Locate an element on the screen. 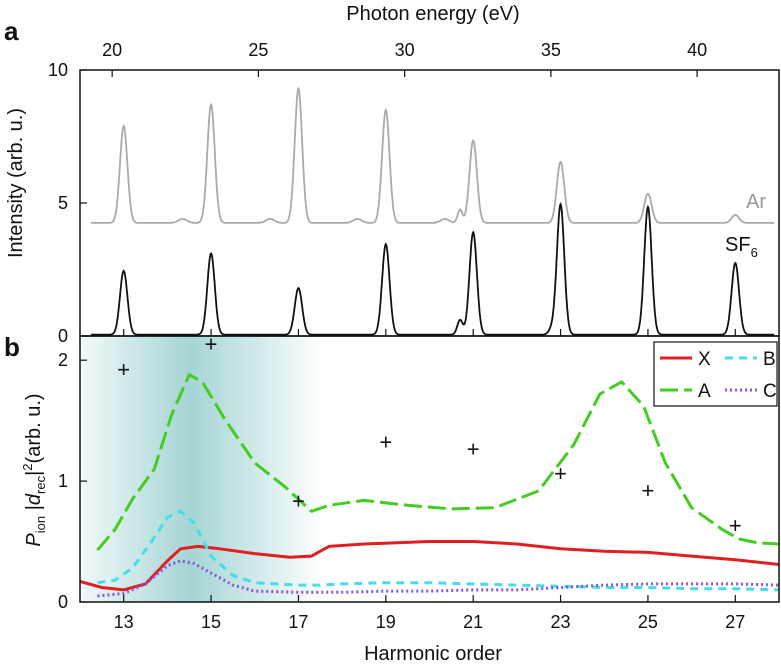 The height and width of the screenshot is (666, 781). y-tick-label: 5 is located at coordinates (63, 203).